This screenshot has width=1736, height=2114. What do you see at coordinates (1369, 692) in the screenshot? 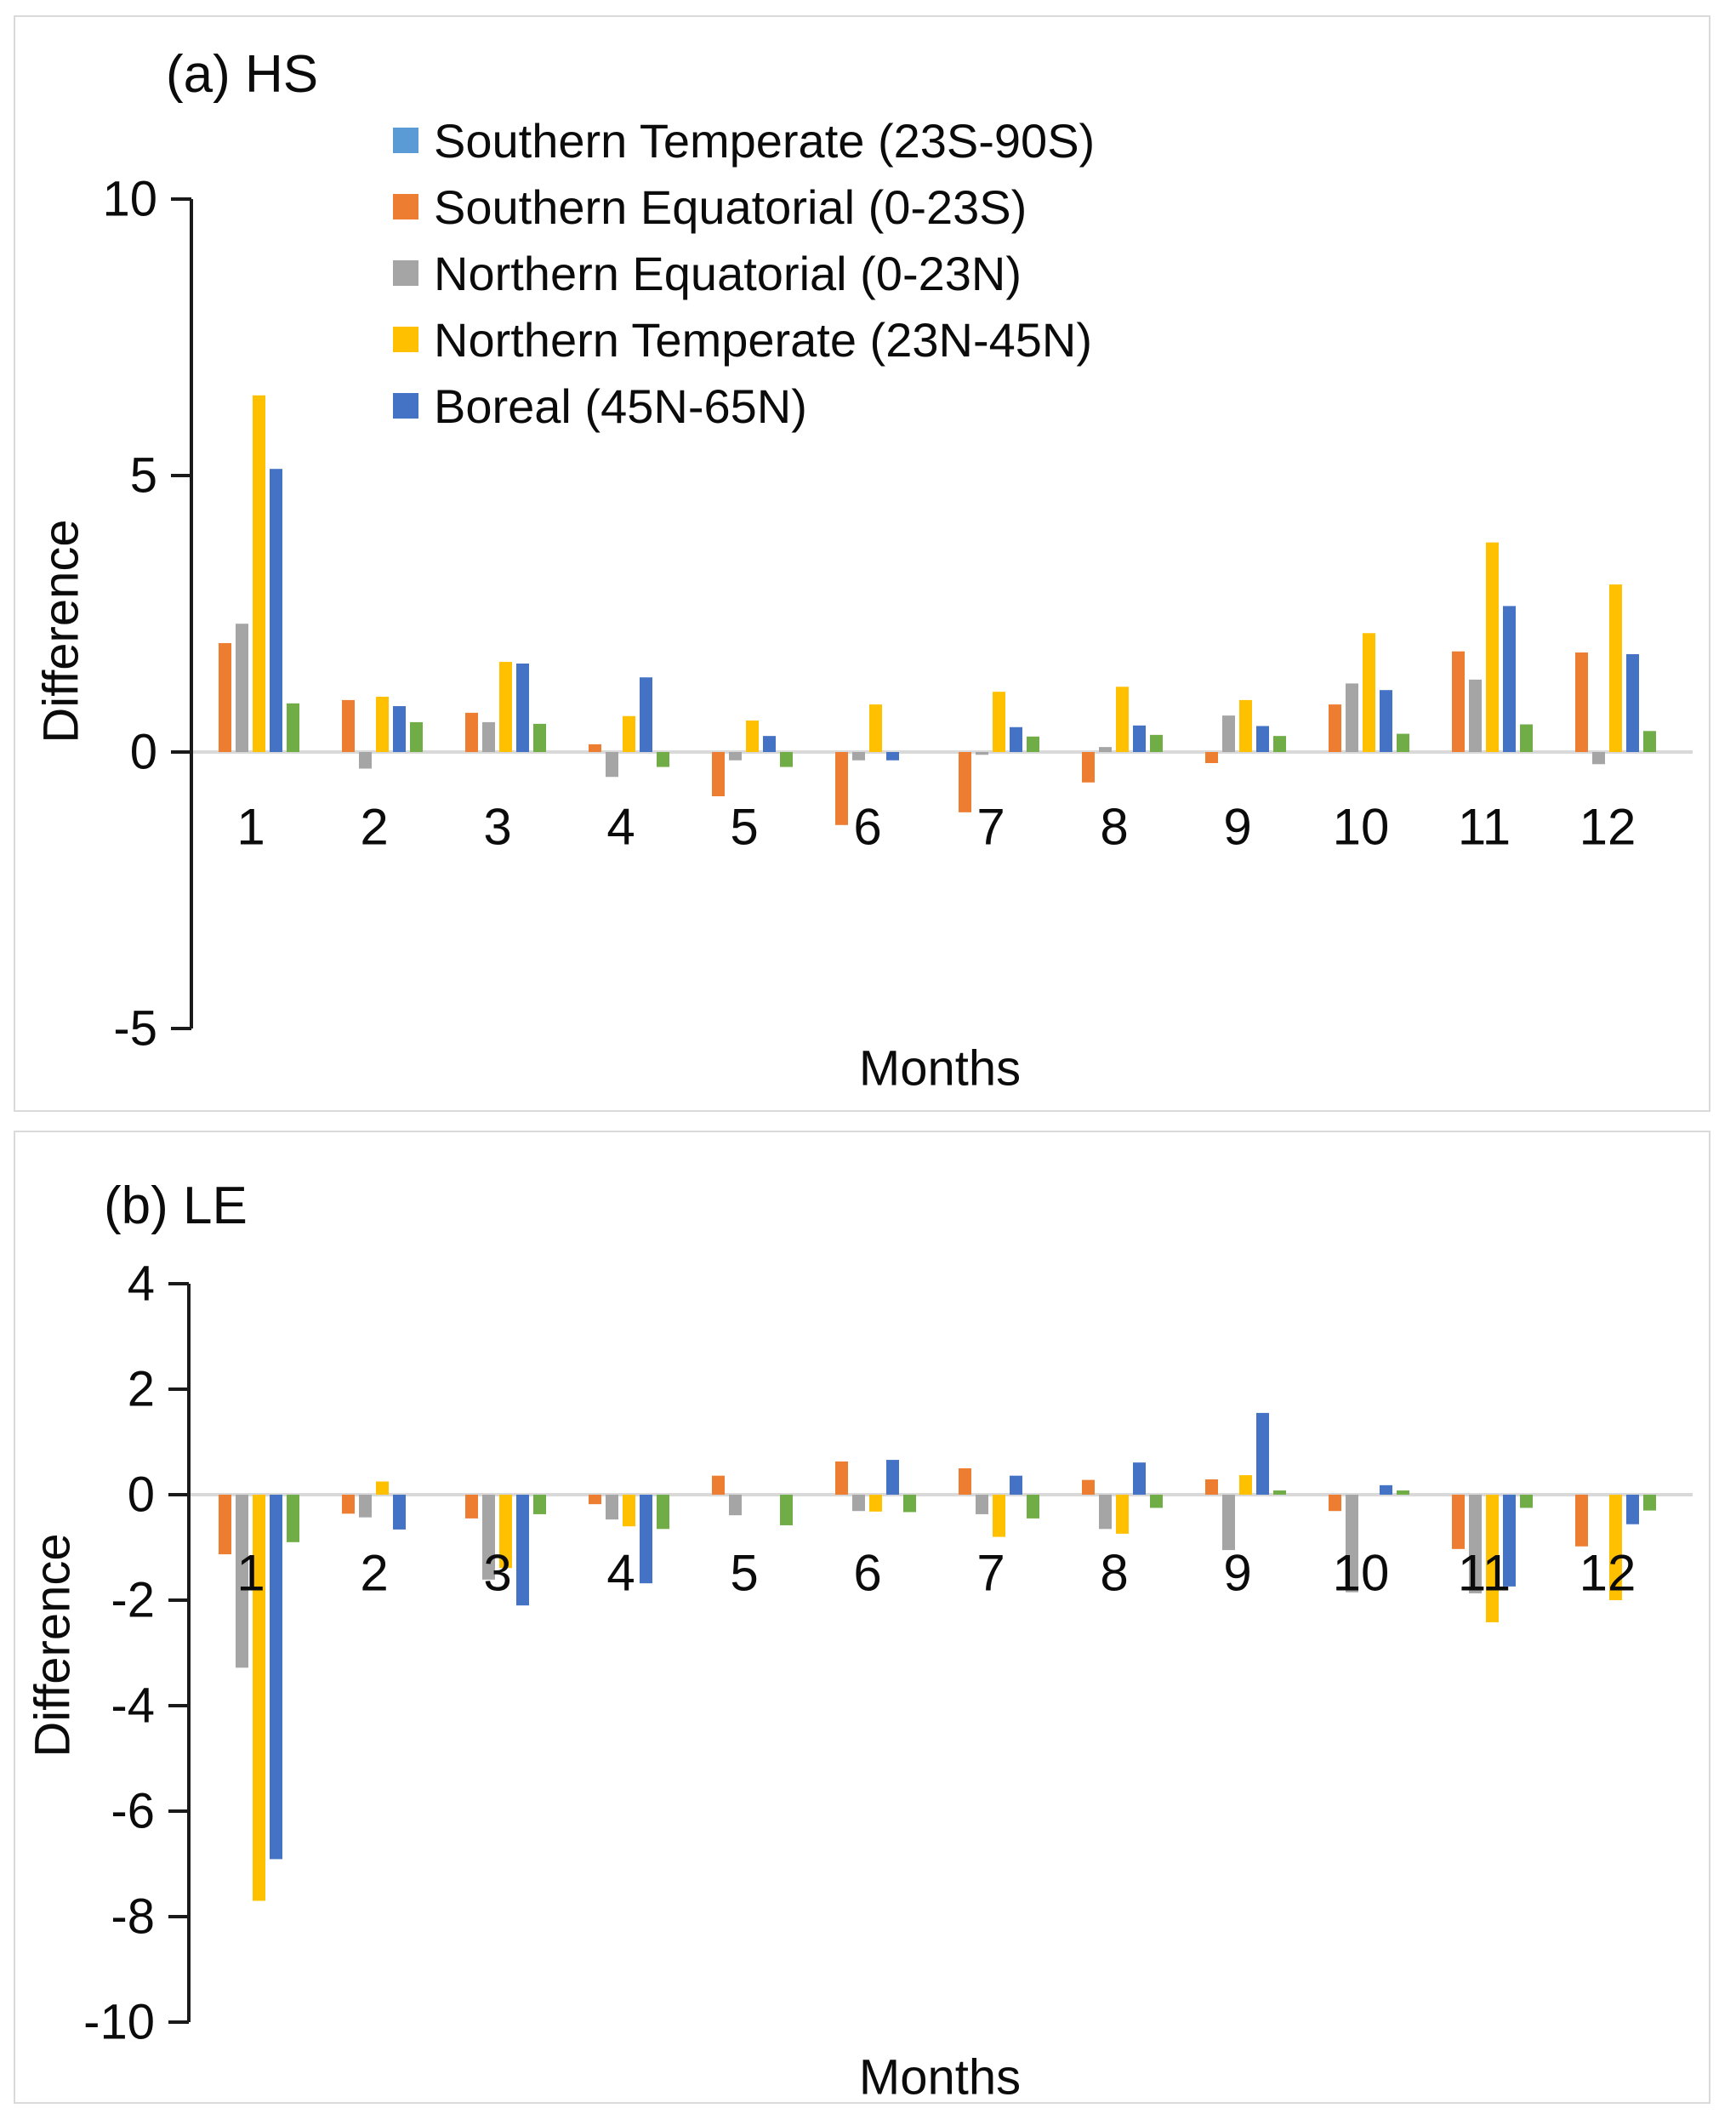
I see `bar-series3-month10` at bounding box center [1369, 692].